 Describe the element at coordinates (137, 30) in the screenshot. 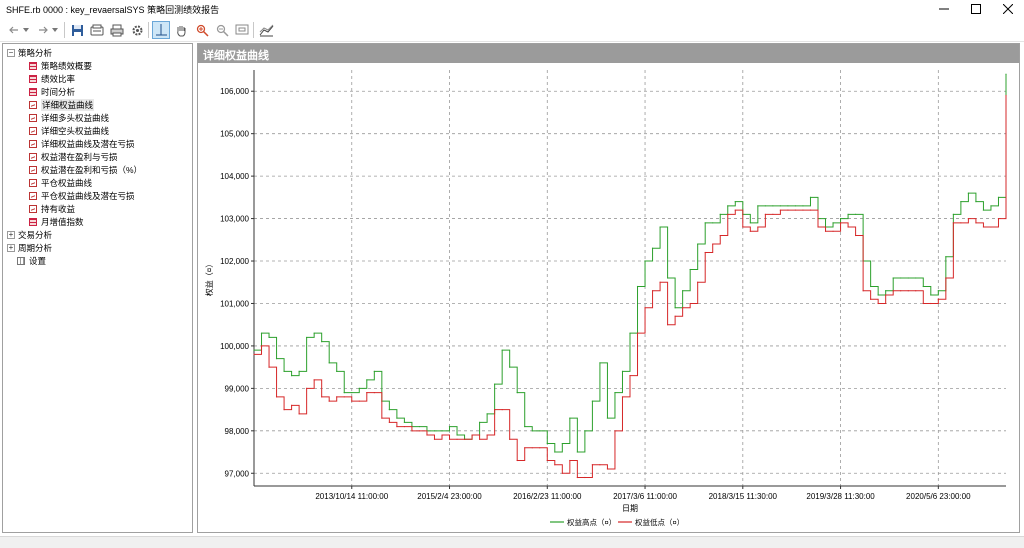

I see `settings-button` at that location.